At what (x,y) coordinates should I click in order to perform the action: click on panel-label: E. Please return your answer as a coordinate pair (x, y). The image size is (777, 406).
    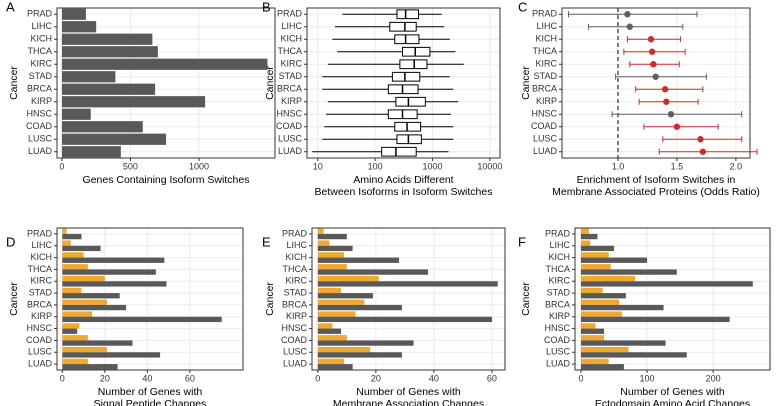
    Looking at the image, I should click on (266, 241).